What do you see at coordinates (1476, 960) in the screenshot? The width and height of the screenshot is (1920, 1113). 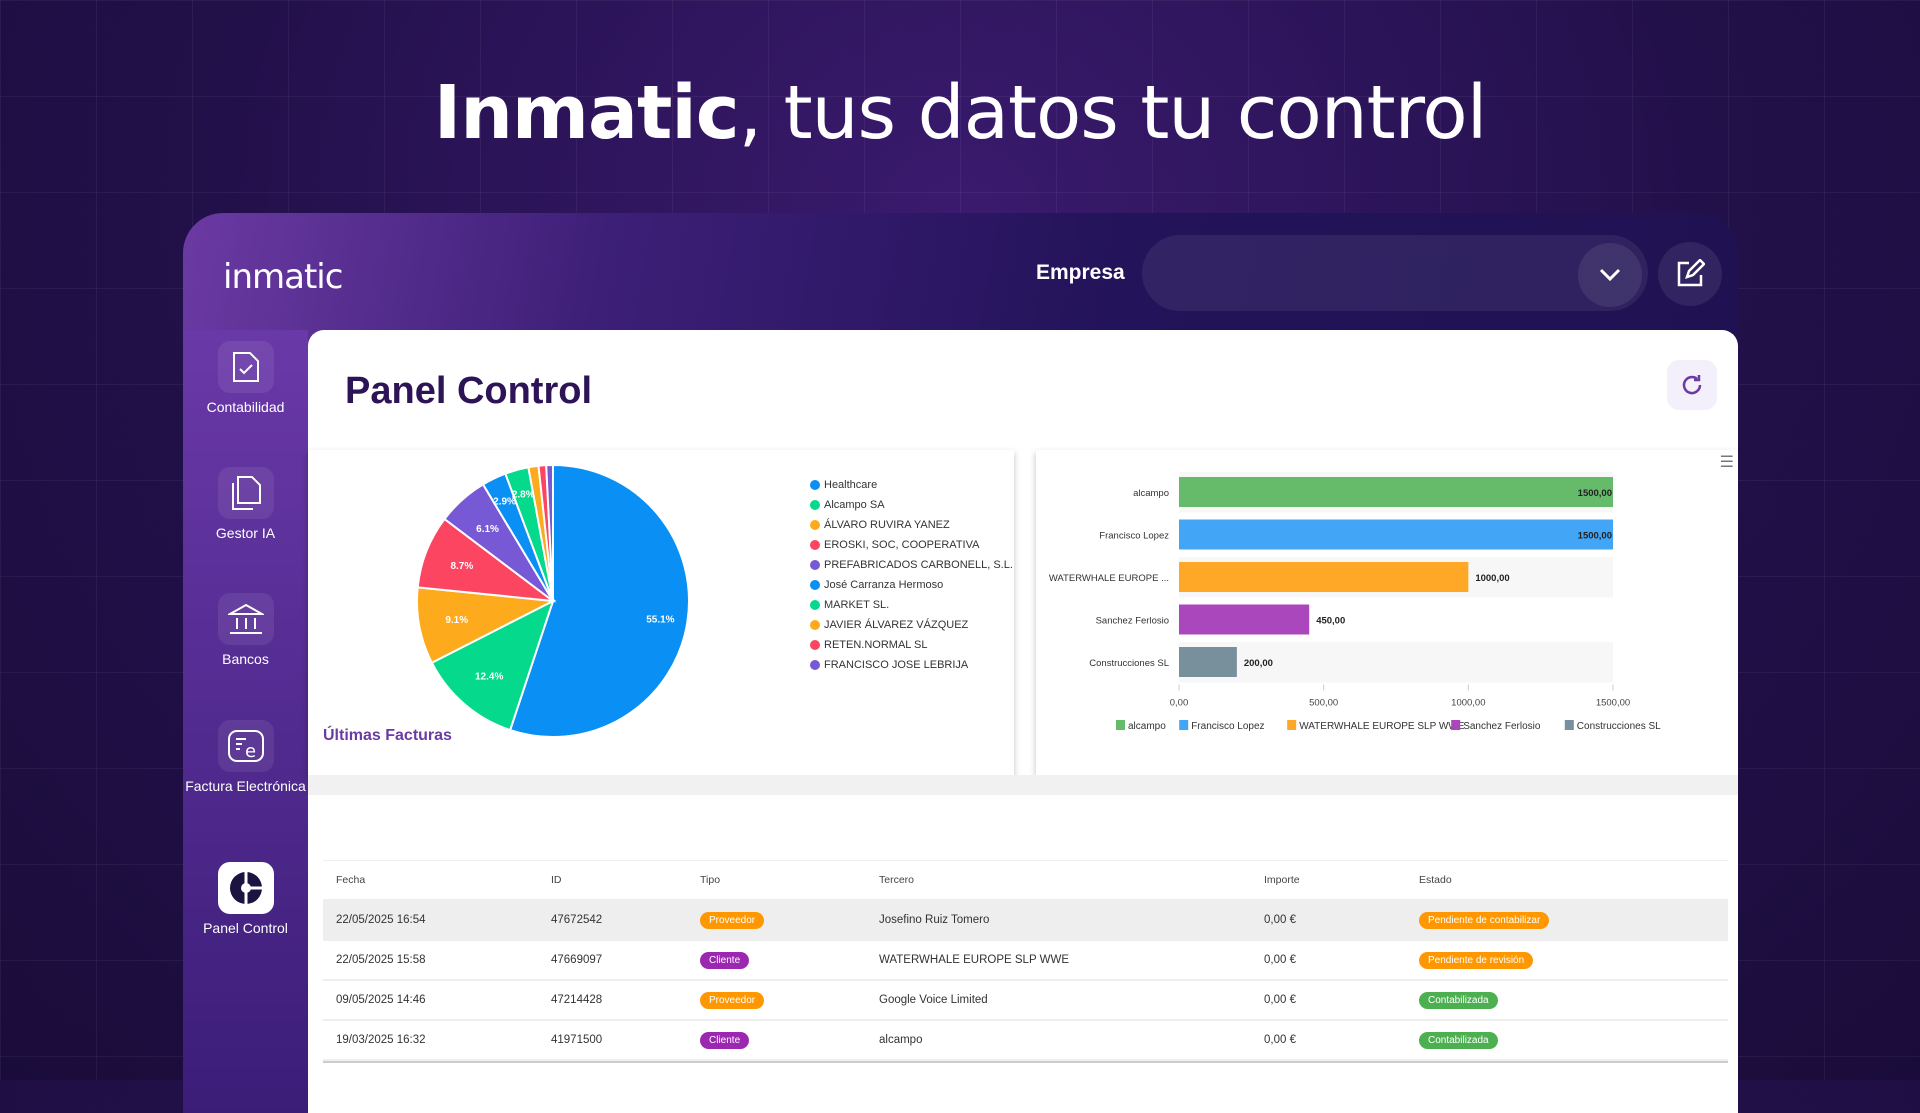 I see `status-badge: Pendiente de revisión` at bounding box center [1476, 960].